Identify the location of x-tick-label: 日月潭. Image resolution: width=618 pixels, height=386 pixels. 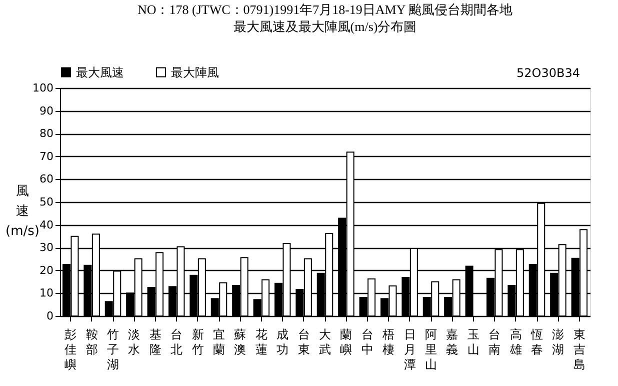
(410, 350).